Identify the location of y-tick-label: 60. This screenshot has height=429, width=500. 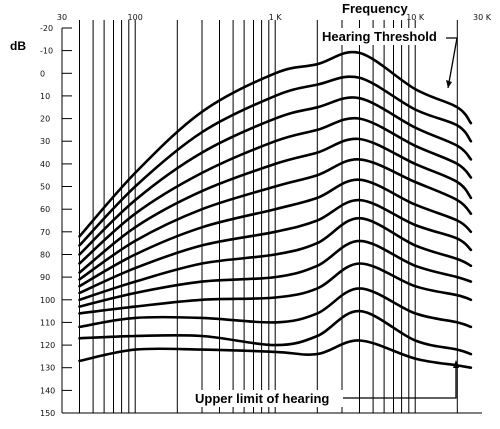
(45, 209).